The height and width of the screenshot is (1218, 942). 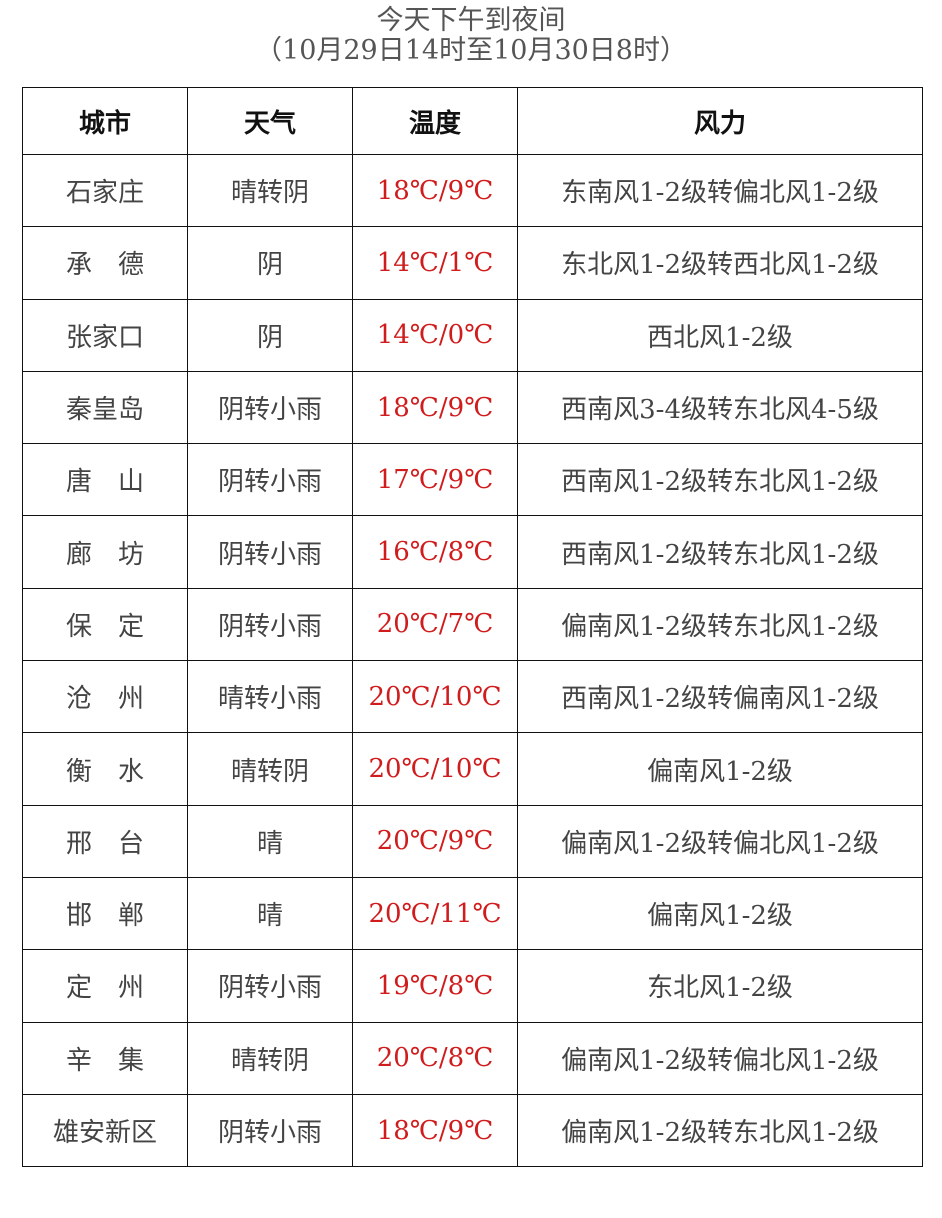 What do you see at coordinates (720, 335) in the screenshot?
I see `wind-cell: 西北风1-2级` at bounding box center [720, 335].